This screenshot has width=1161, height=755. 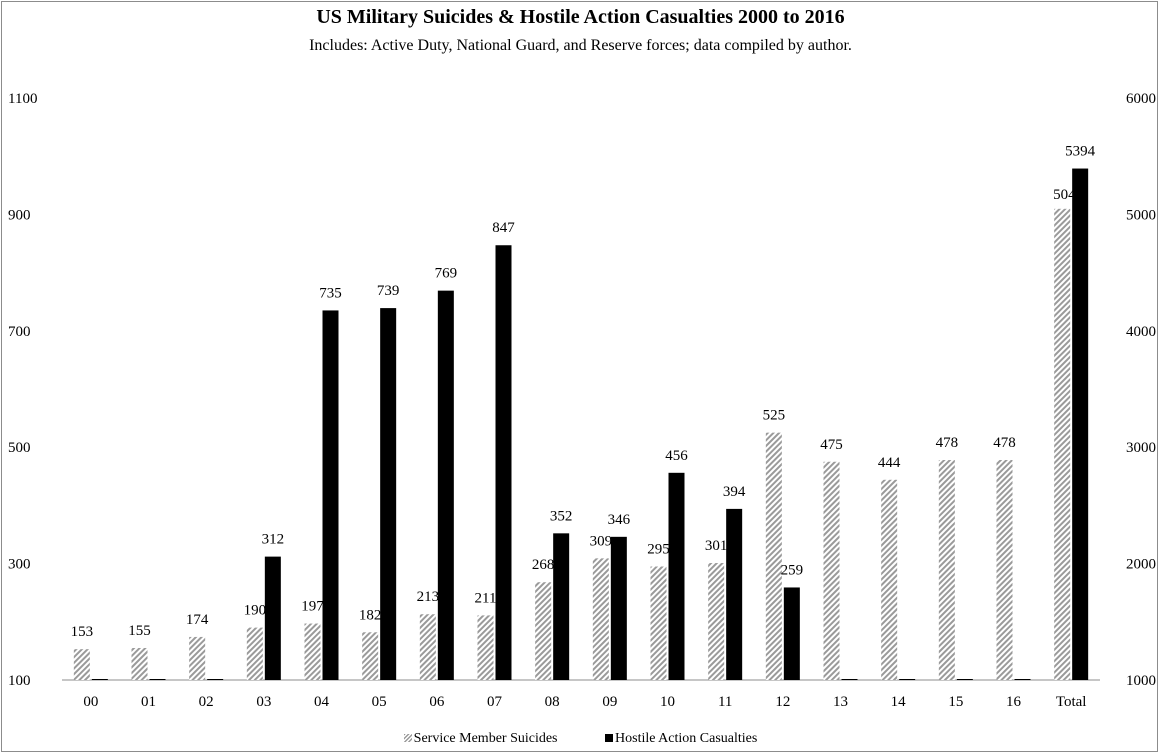 What do you see at coordinates (552, 702) in the screenshot?
I see `x-tick-label: 08` at bounding box center [552, 702].